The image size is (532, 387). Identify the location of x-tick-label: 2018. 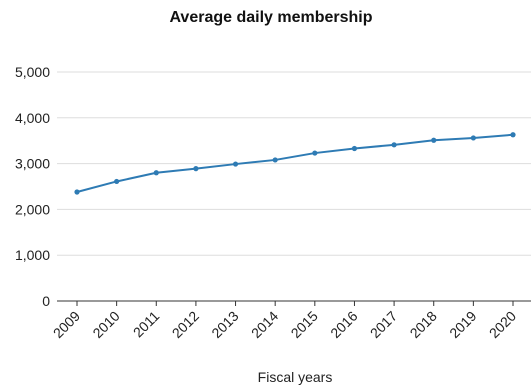
(423, 324).